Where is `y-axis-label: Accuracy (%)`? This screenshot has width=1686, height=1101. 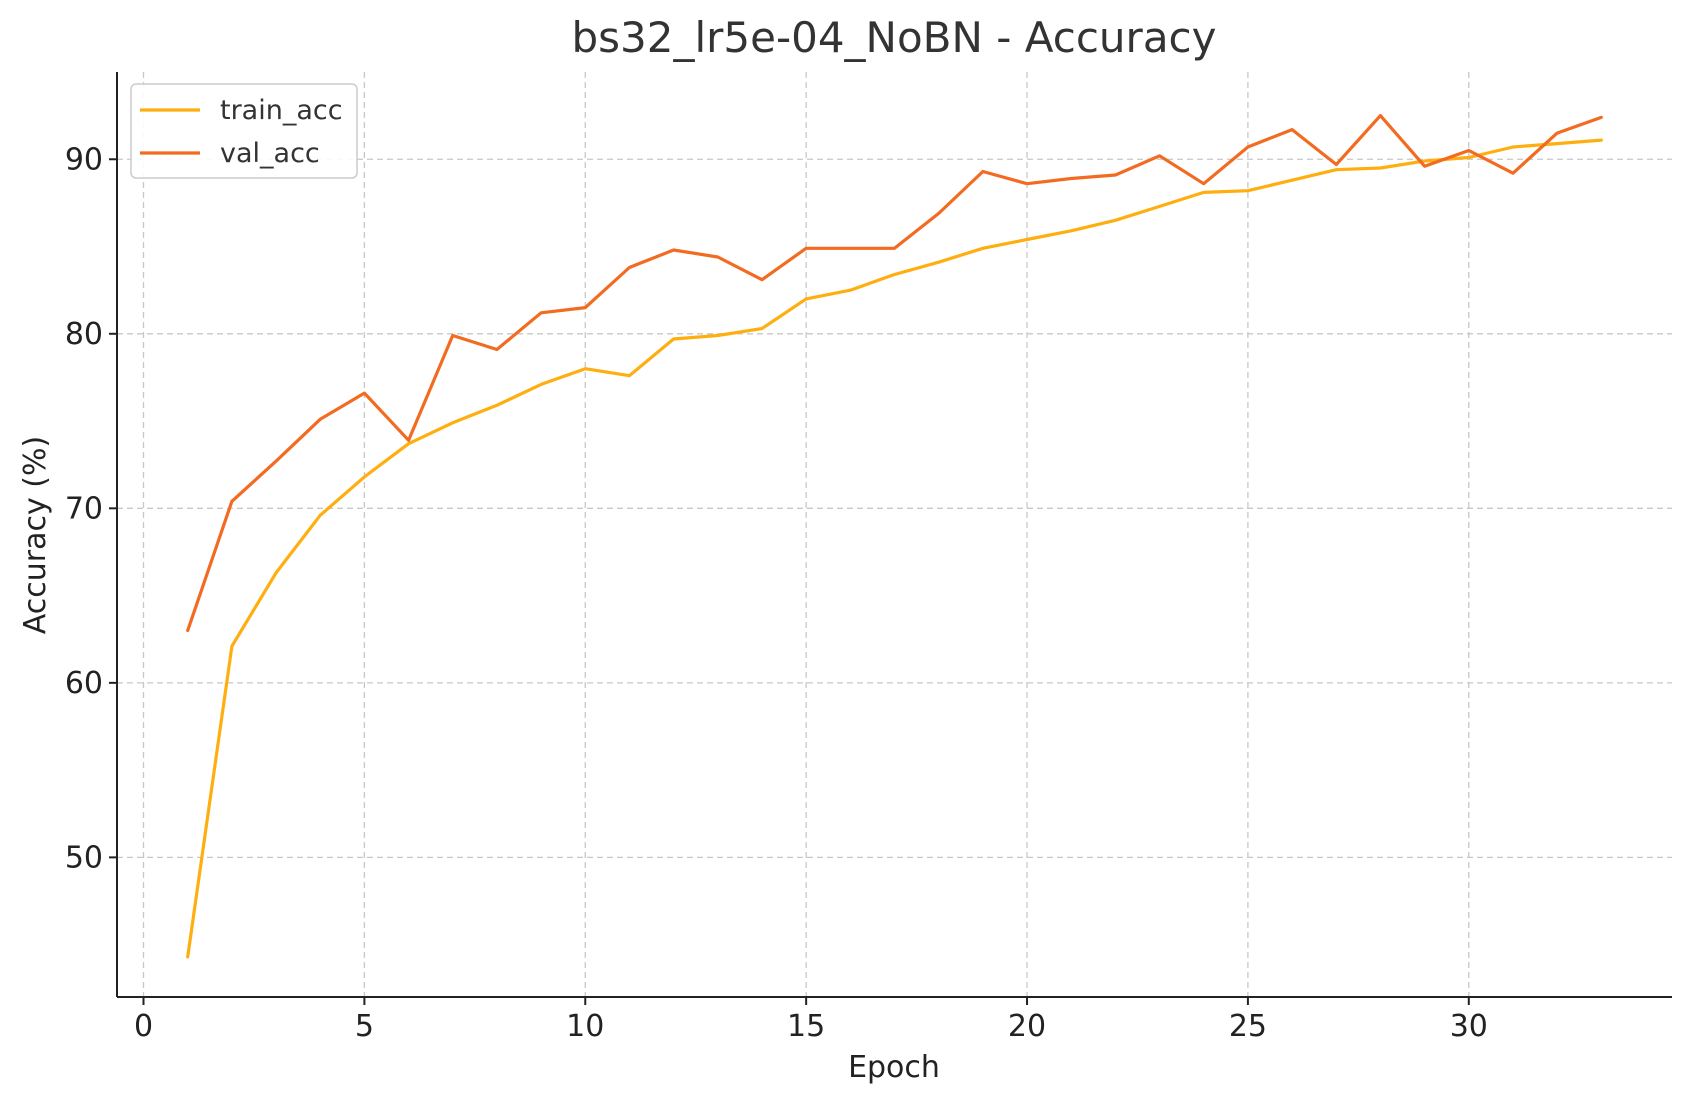
y-axis-label: Accuracy (%) is located at coordinates (35, 535).